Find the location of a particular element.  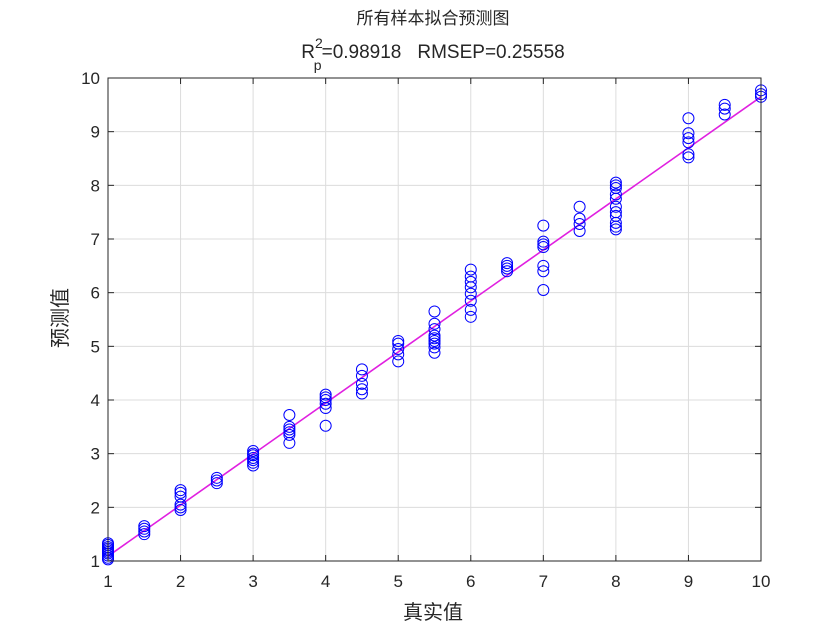

chart-title: 所有样本拟合预测图 is located at coordinates (433, 19).